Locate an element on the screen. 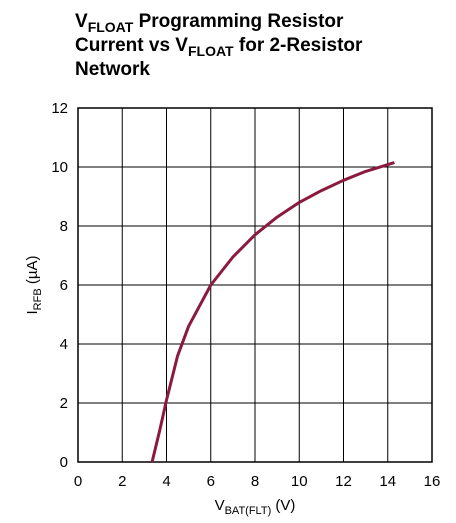 This screenshot has width=456, height=523. text-piece: Programming Resistor is located at coordinates (238, 21).